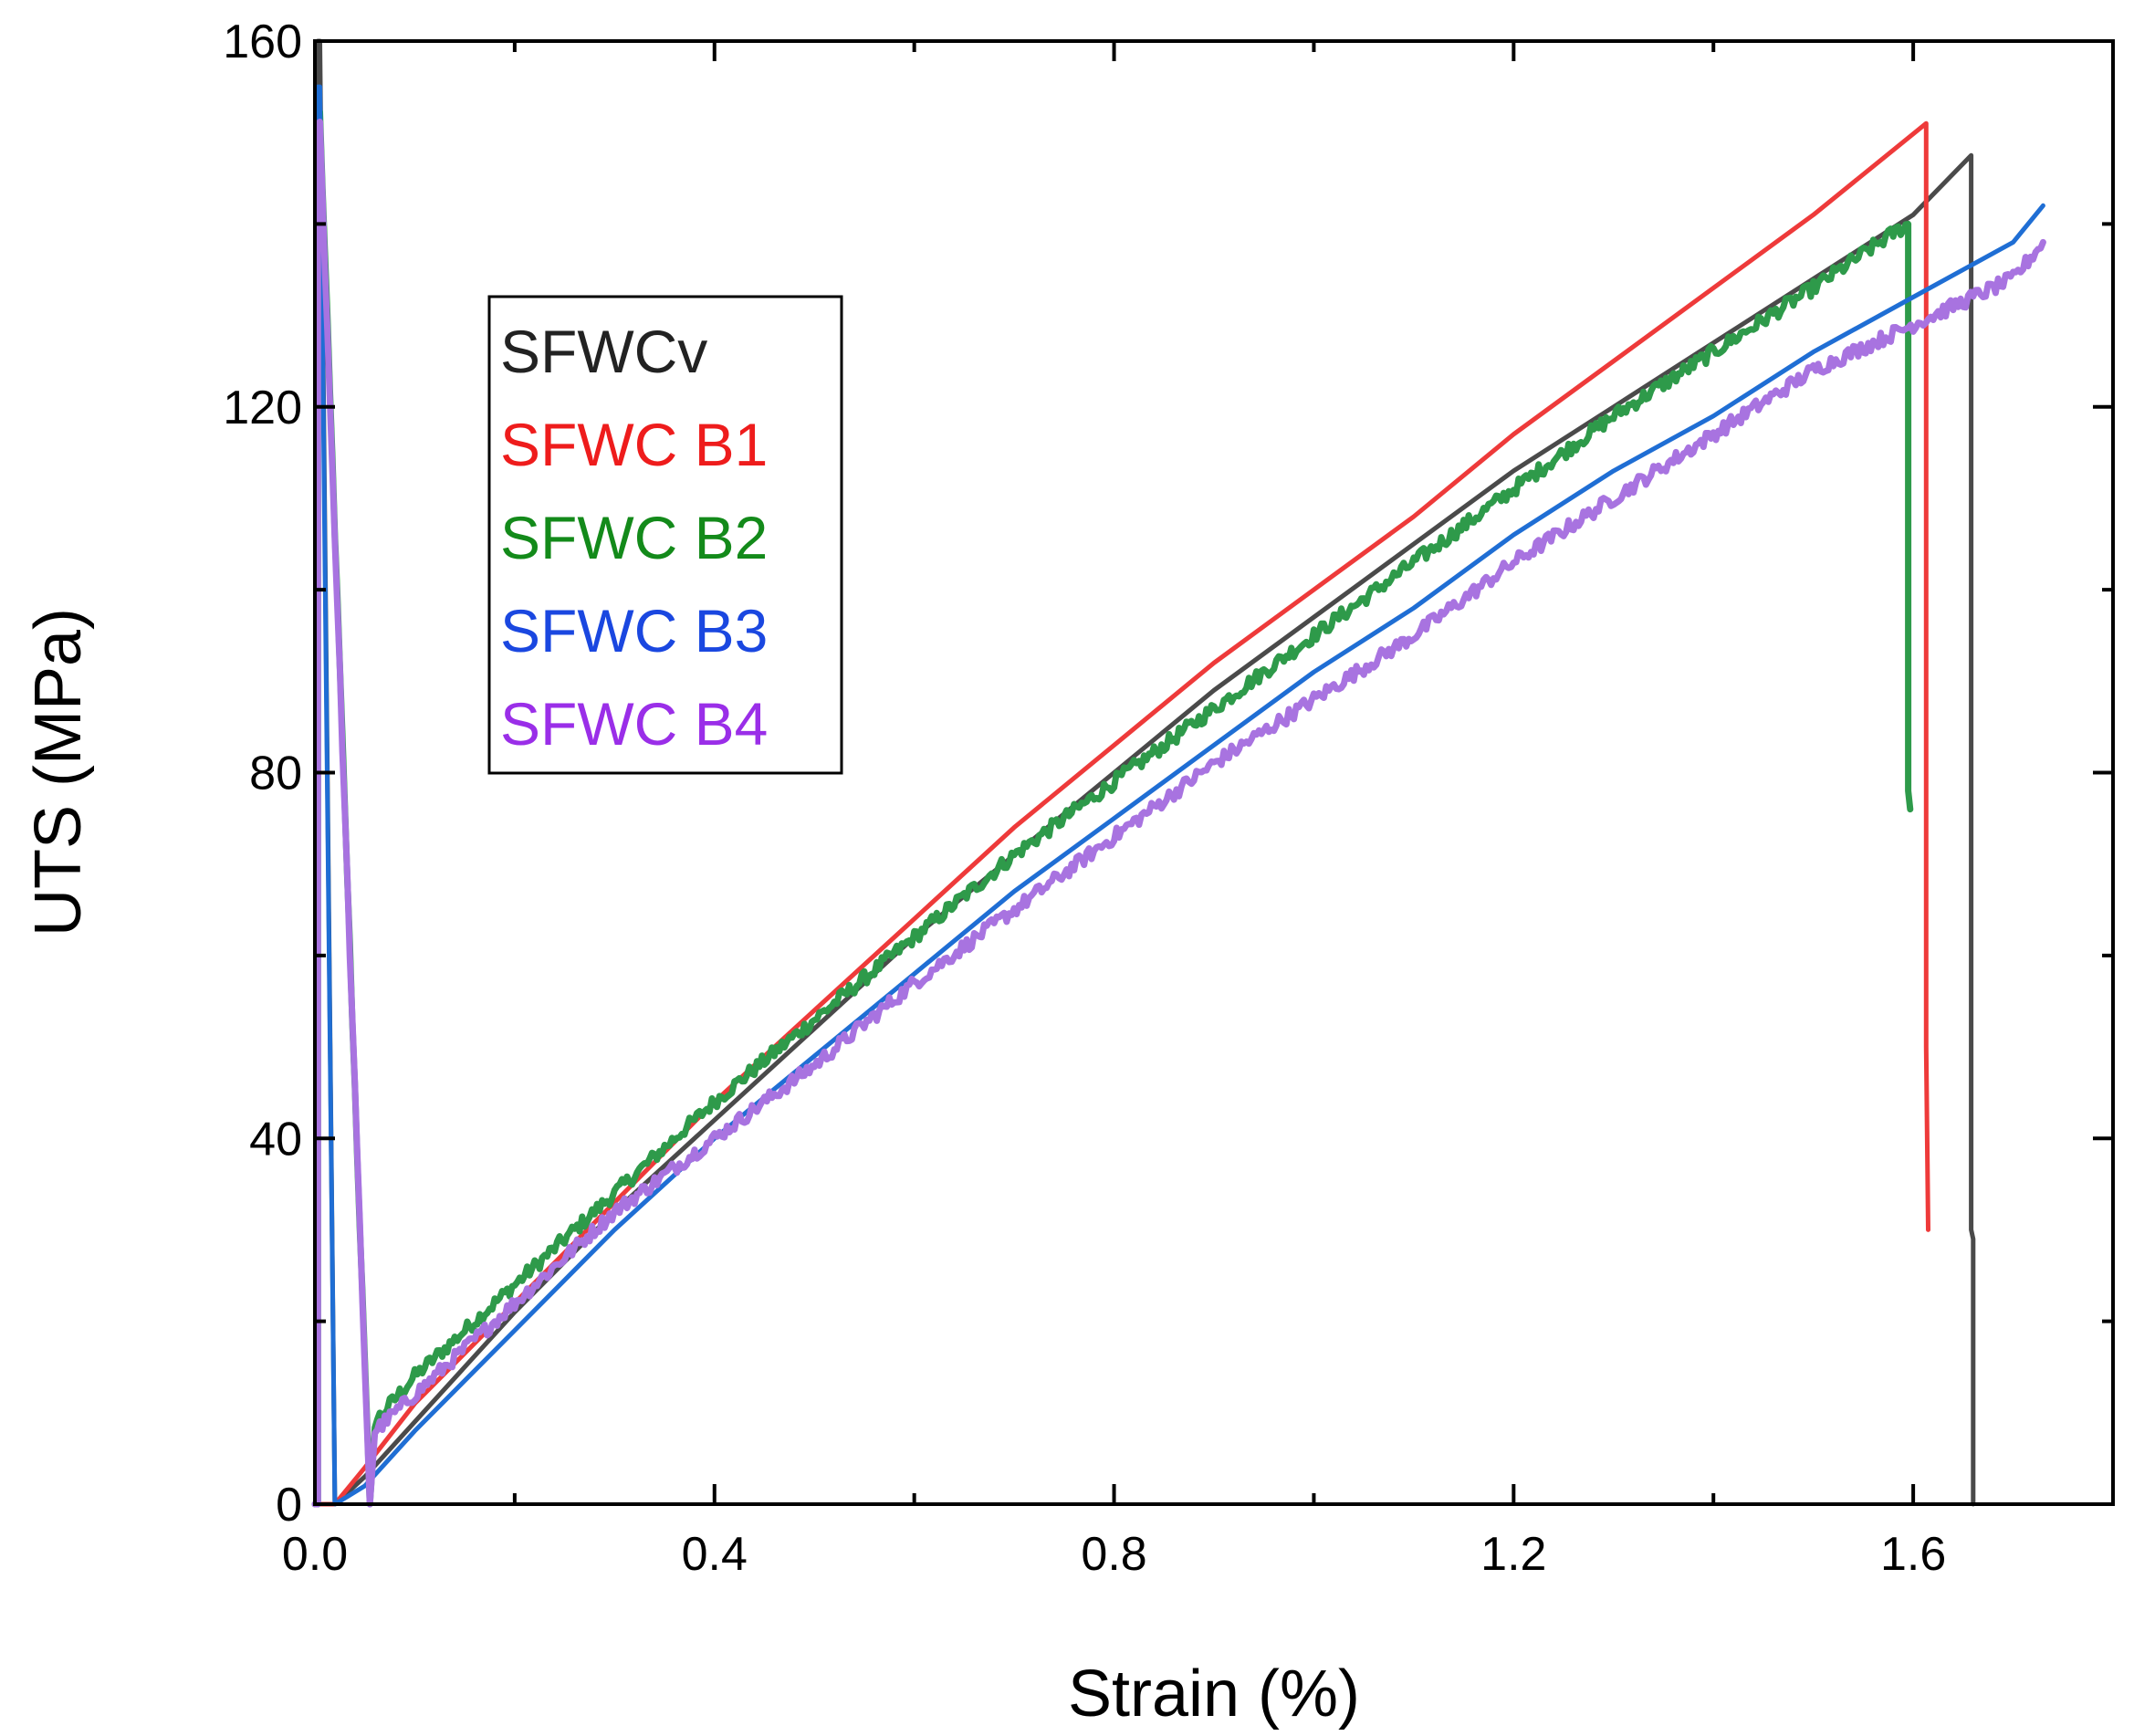 The image size is (2134, 1736). What do you see at coordinates (58, 772) in the screenshot?
I see `y-axis-title: UTS (MPa)` at bounding box center [58, 772].